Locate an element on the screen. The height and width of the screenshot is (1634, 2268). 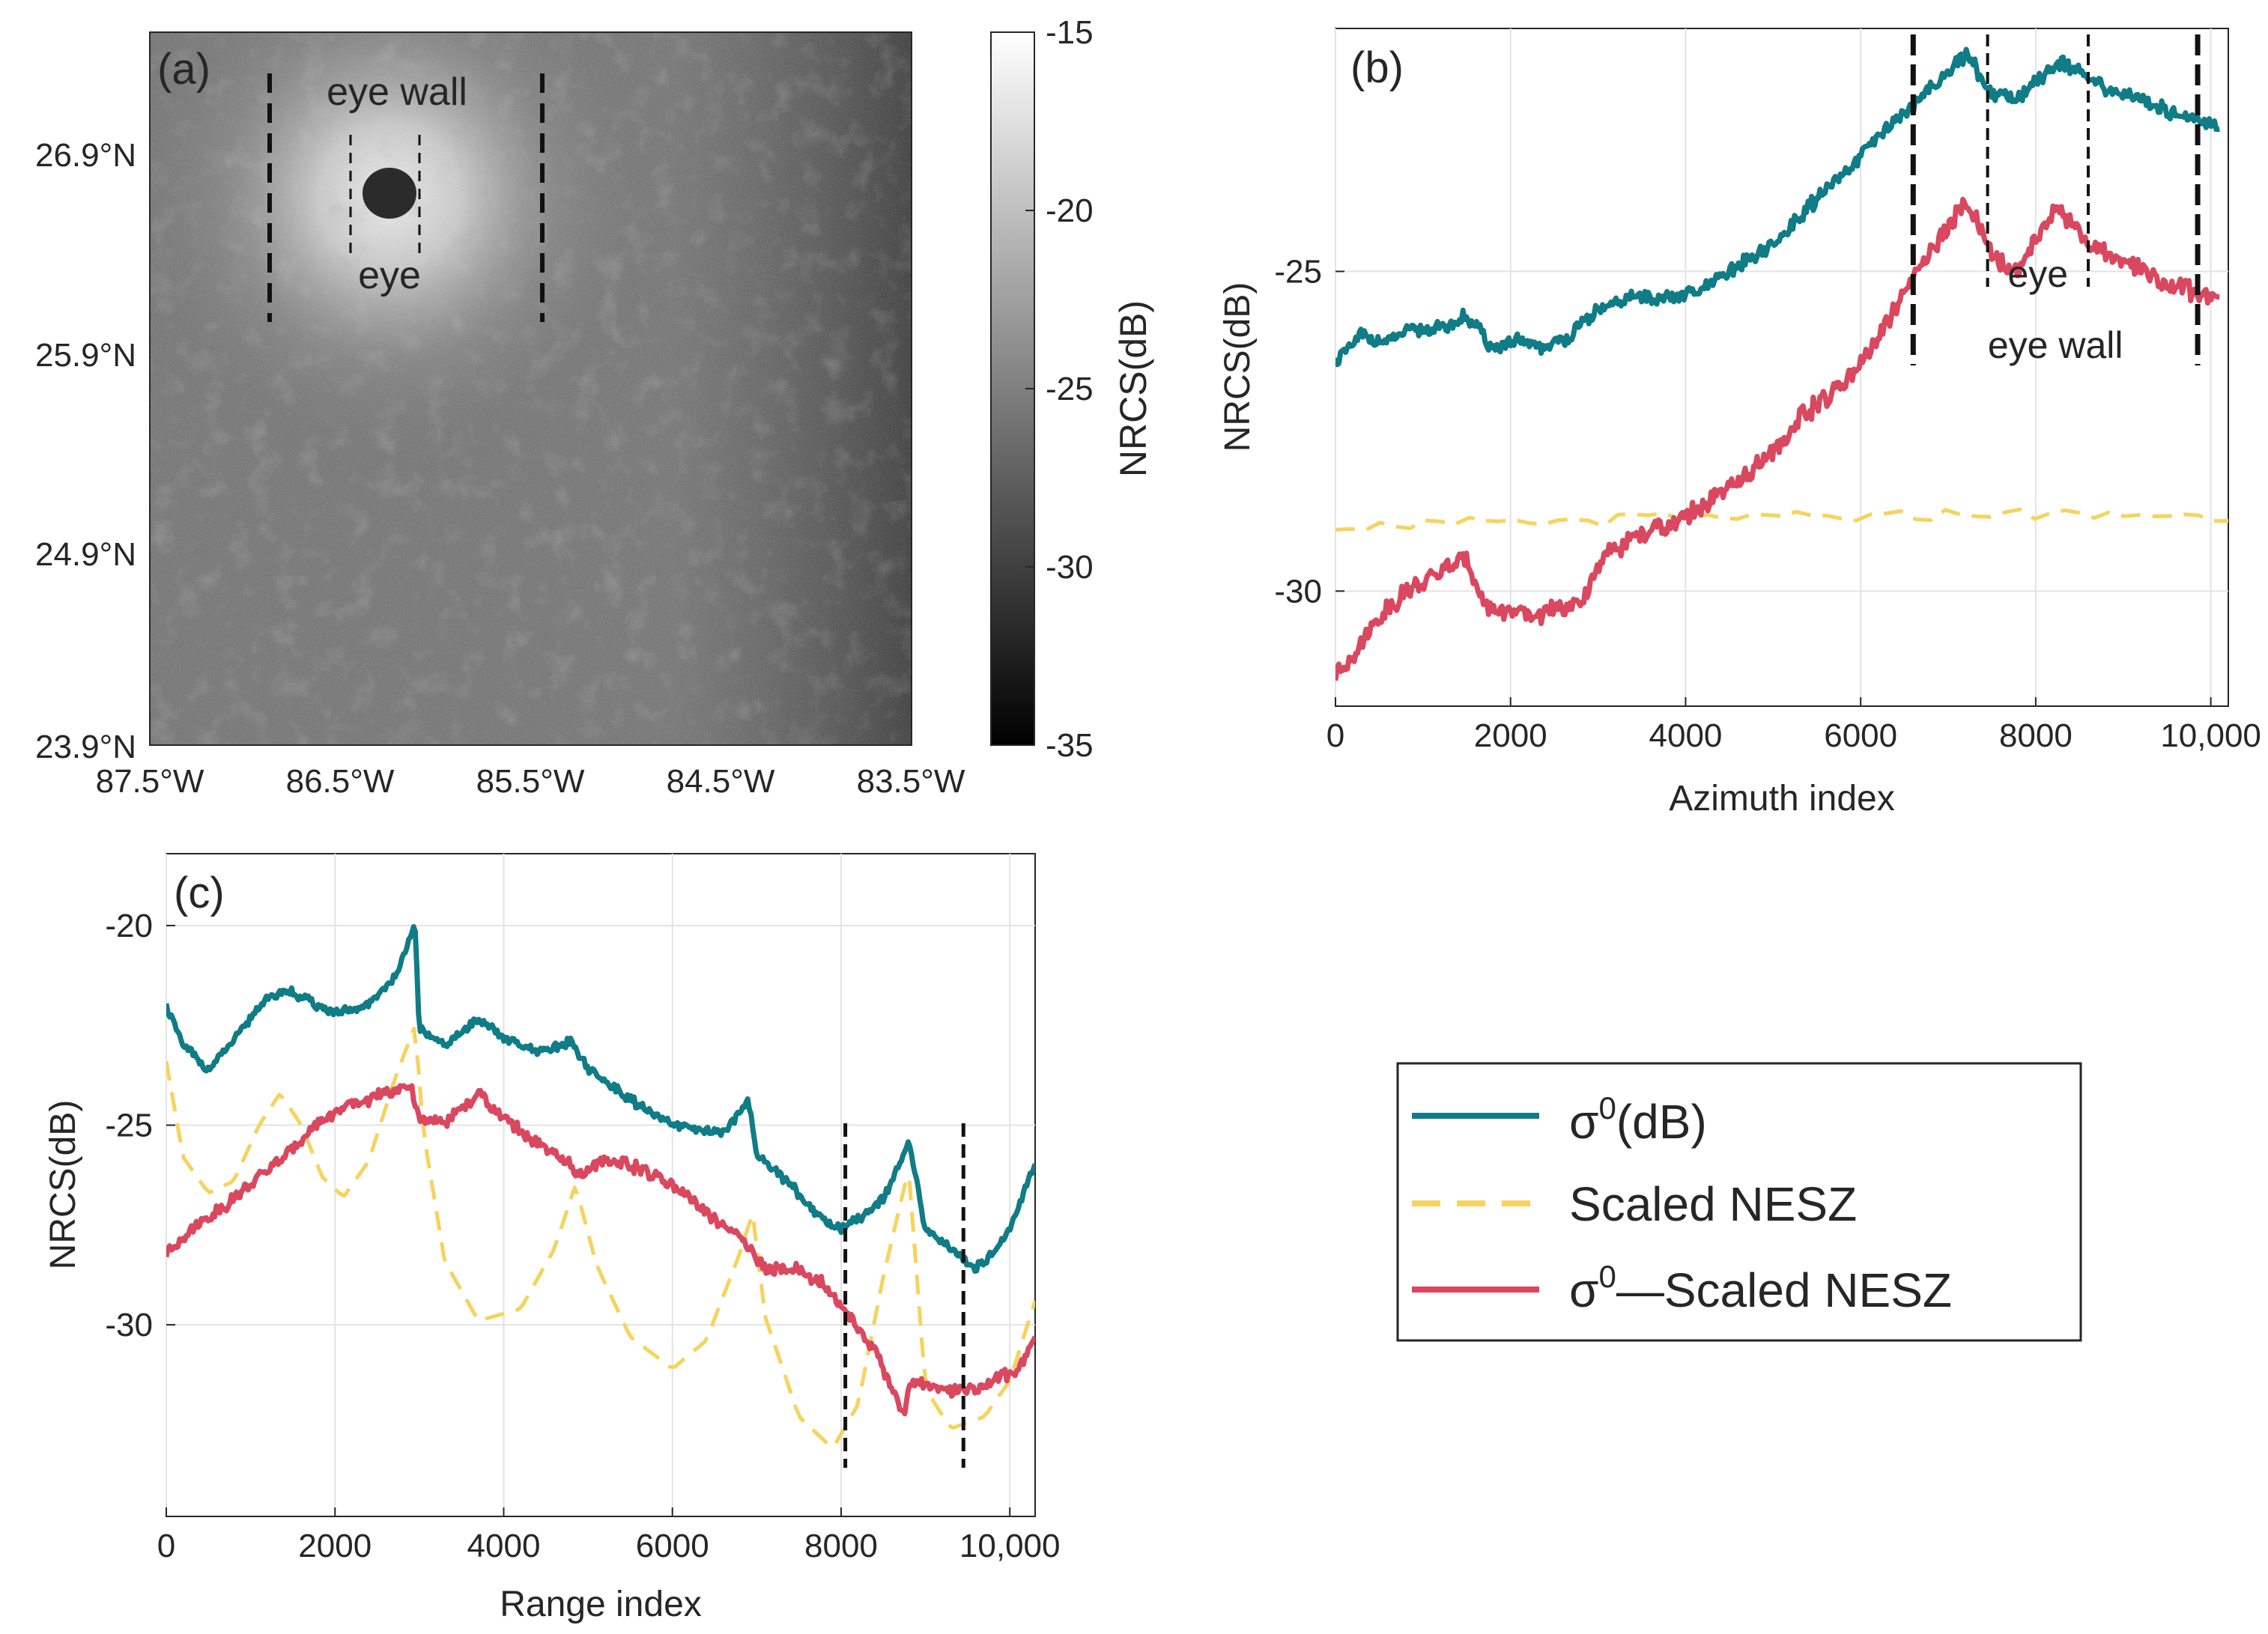
panel-a-label: (a) is located at coordinates (183, 69).